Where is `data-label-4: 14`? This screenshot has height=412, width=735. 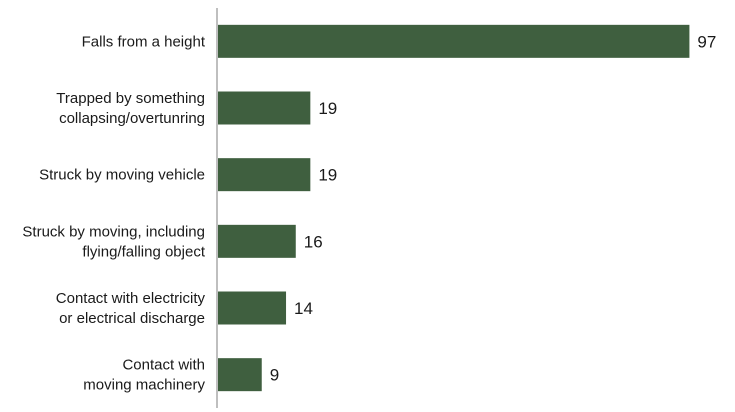 data-label-4: 14 is located at coordinates (303, 308).